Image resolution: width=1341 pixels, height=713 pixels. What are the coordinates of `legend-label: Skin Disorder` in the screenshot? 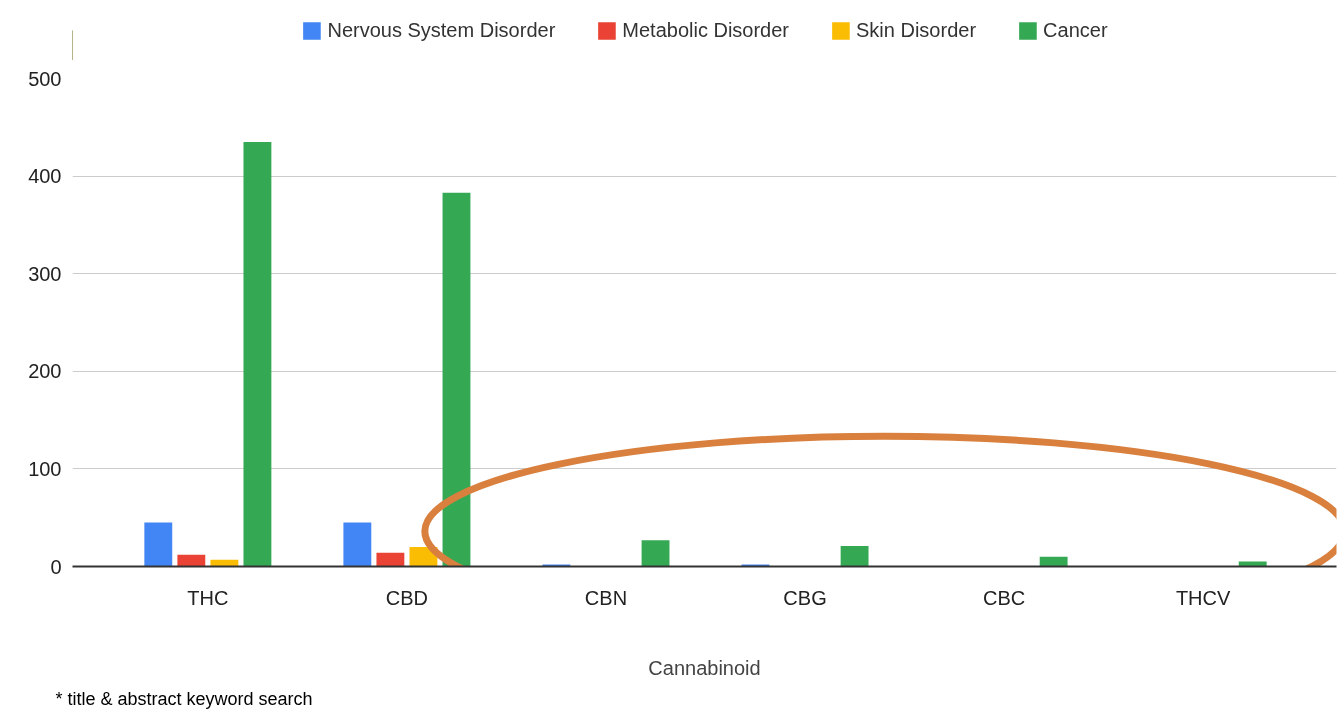 It's located at (916, 30).